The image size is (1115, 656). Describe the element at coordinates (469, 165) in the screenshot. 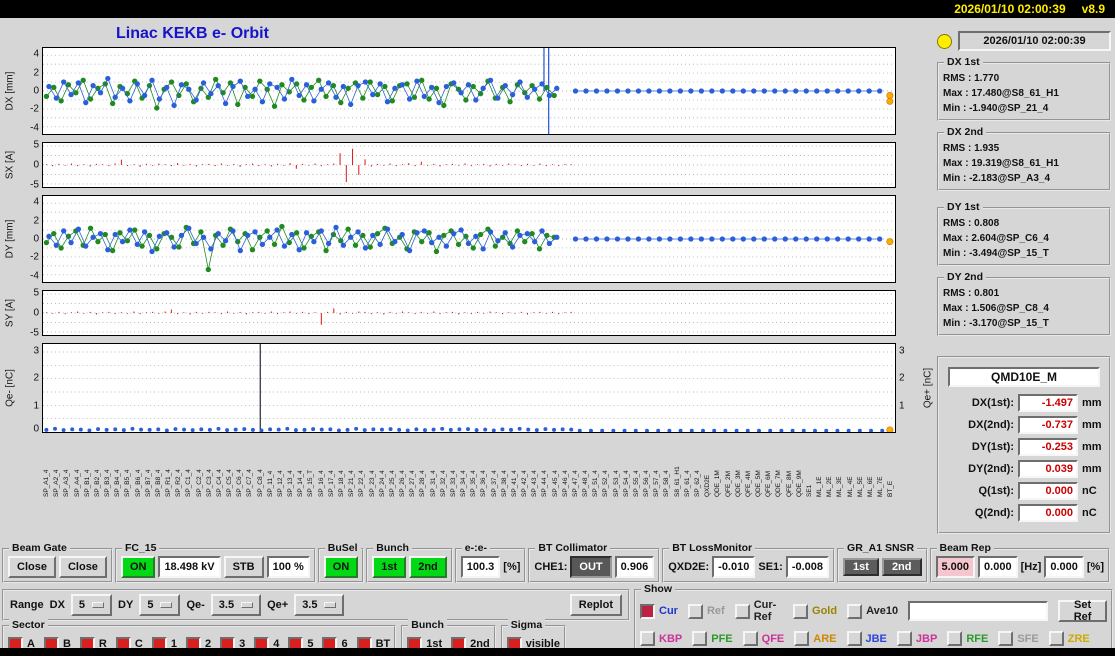

I see `plot-row-sx: SX [A] 5 0 -5` at that location.